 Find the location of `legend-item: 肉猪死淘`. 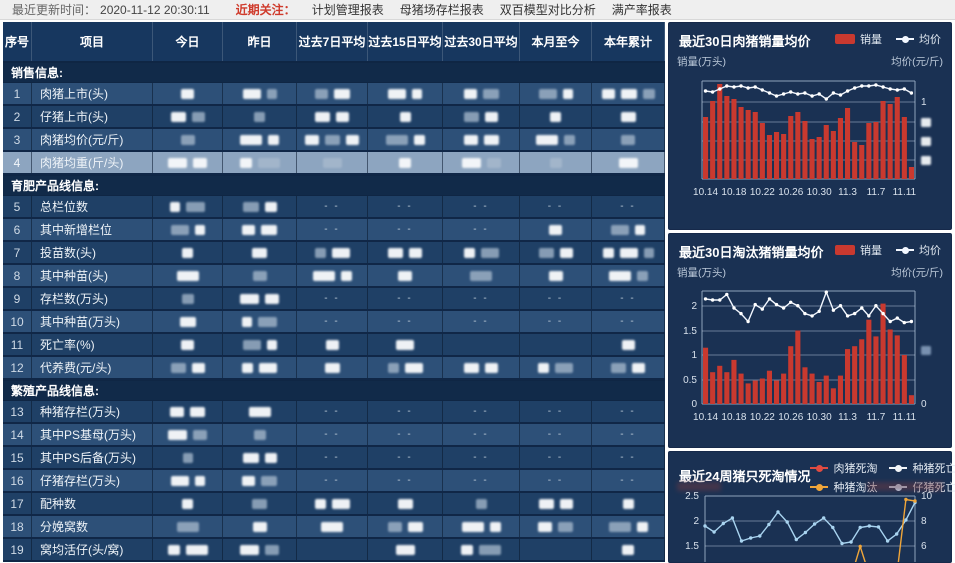

legend-item: 肉猪死淘 is located at coordinates (843, 468).